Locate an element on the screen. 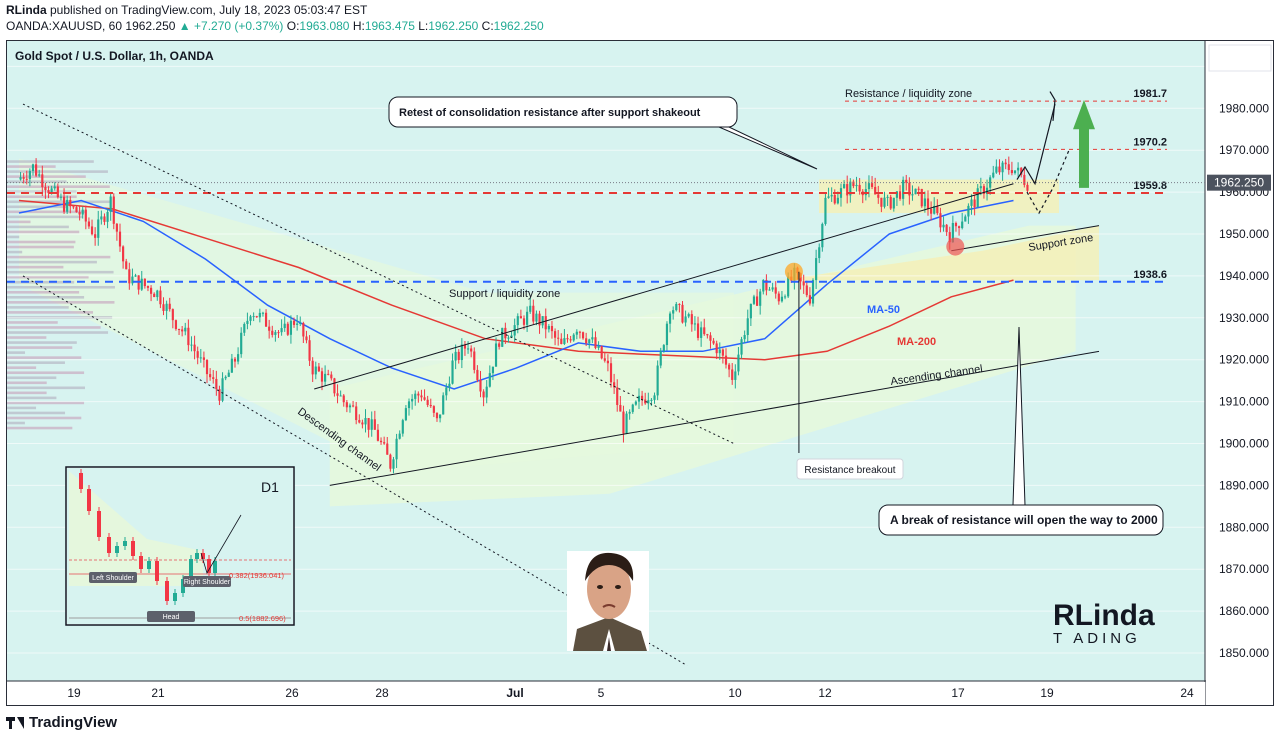 Image resolution: width=1280 pixels, height=740 pixels. close-value: 1962.250 is located at coordinates (518, 26).